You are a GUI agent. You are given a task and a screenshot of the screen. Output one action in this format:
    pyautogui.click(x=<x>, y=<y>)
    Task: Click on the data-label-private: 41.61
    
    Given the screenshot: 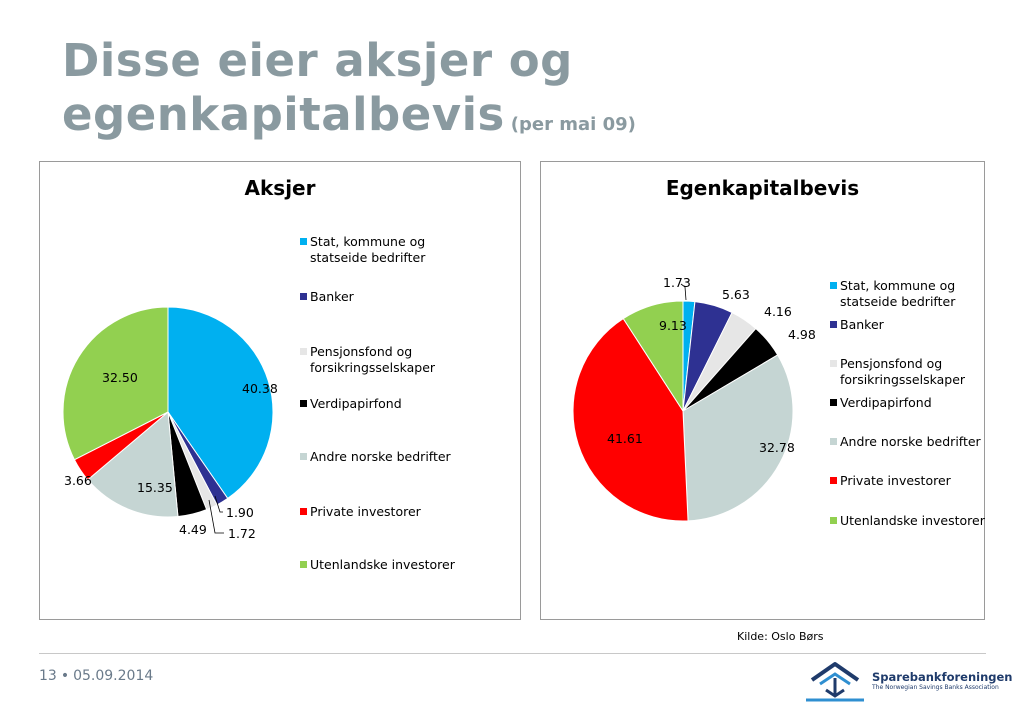 What is the action you would take?
    pyautogui.click(x=625, y=438)
    